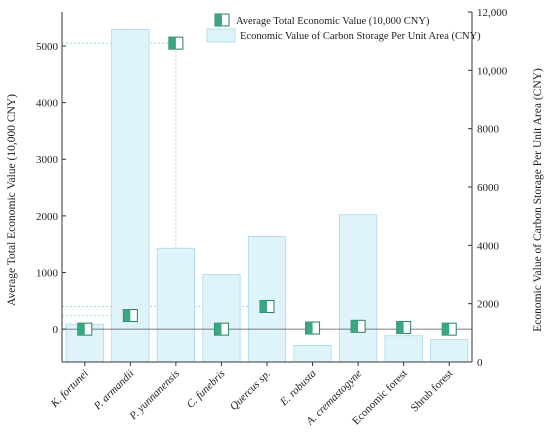 The width and height of the screenshot is (550, 446). I want to click on left-tick-label: 2000, so click(47, 217).